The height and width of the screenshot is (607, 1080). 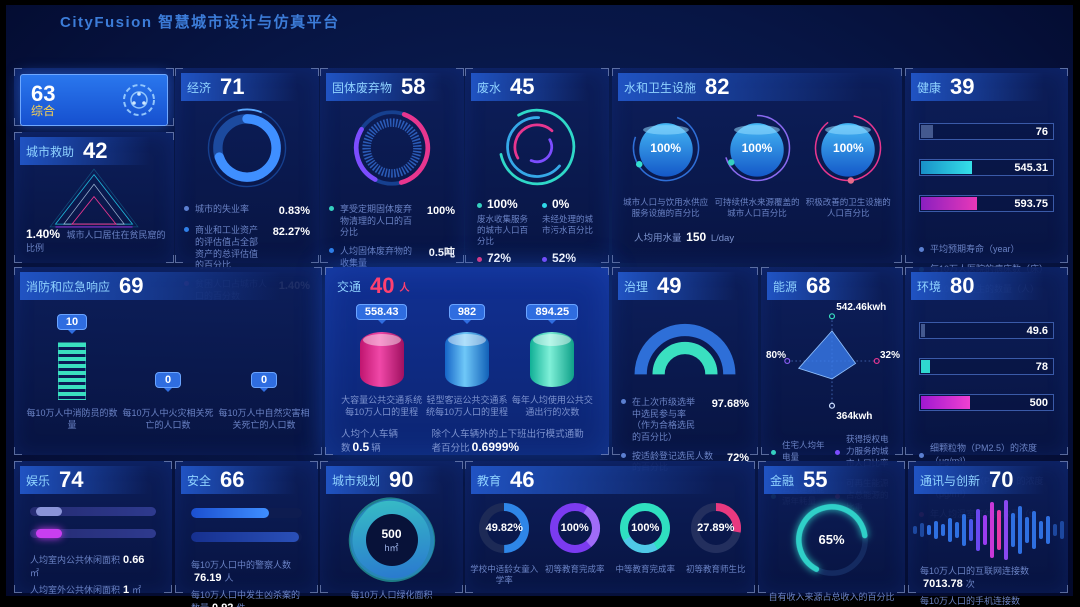 What do you see at coordinates (93, 566) in the screenshot?
I see `stat-row: 人均室内公共休闲面积 0.66 ㎡` at bounding box center [93, 566].